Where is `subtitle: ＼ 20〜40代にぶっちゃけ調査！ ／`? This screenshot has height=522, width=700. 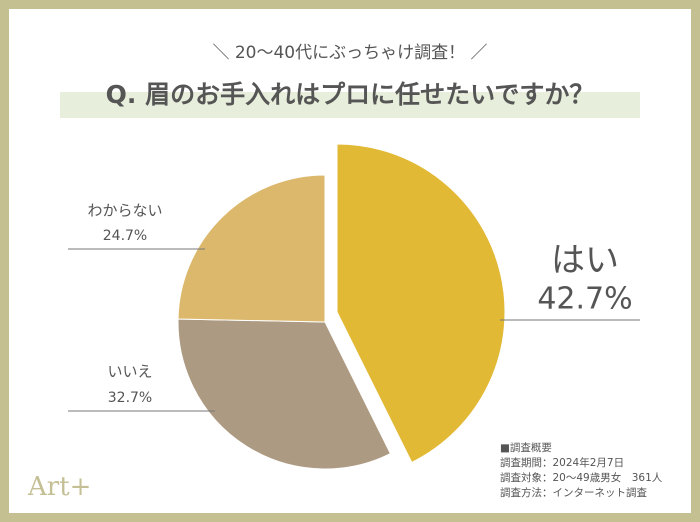
subtitle: ＼ 20〜40代にぶっちゃけ調査！ ／ is located at coordinates (349, 53).